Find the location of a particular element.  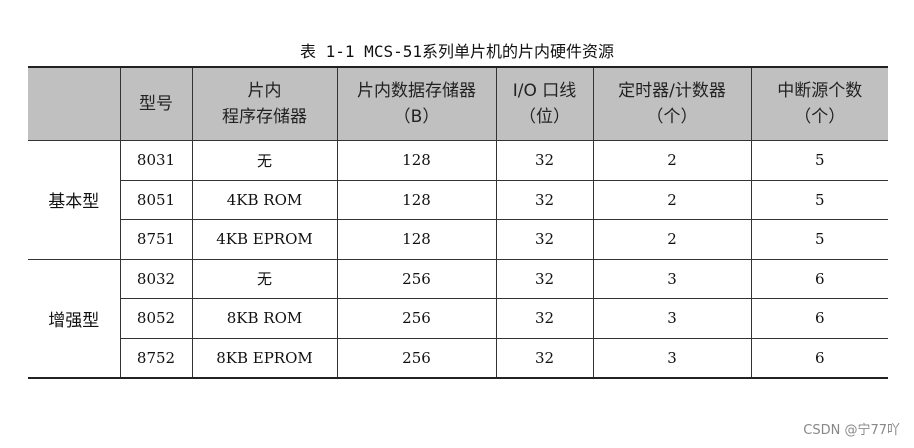

table-caption: 表 1-1 MCS-51系列单片机的片内硬件资源 is located at coordinates (457, 51).